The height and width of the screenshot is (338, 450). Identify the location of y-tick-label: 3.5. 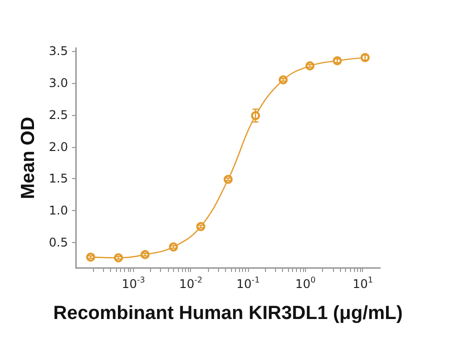
(58, 51).